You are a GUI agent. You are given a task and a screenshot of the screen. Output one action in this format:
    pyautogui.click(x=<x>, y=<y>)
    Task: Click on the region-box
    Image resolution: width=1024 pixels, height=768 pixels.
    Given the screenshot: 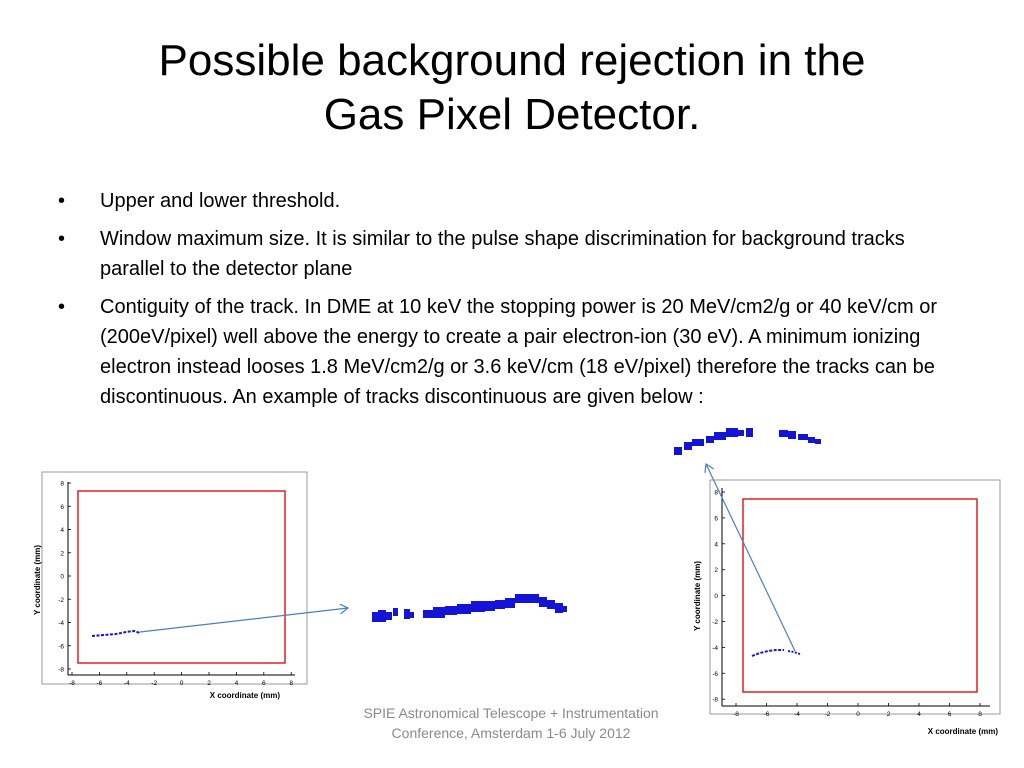 What is the action you would take?
    pyautogui.click(x=181, y=577)
    